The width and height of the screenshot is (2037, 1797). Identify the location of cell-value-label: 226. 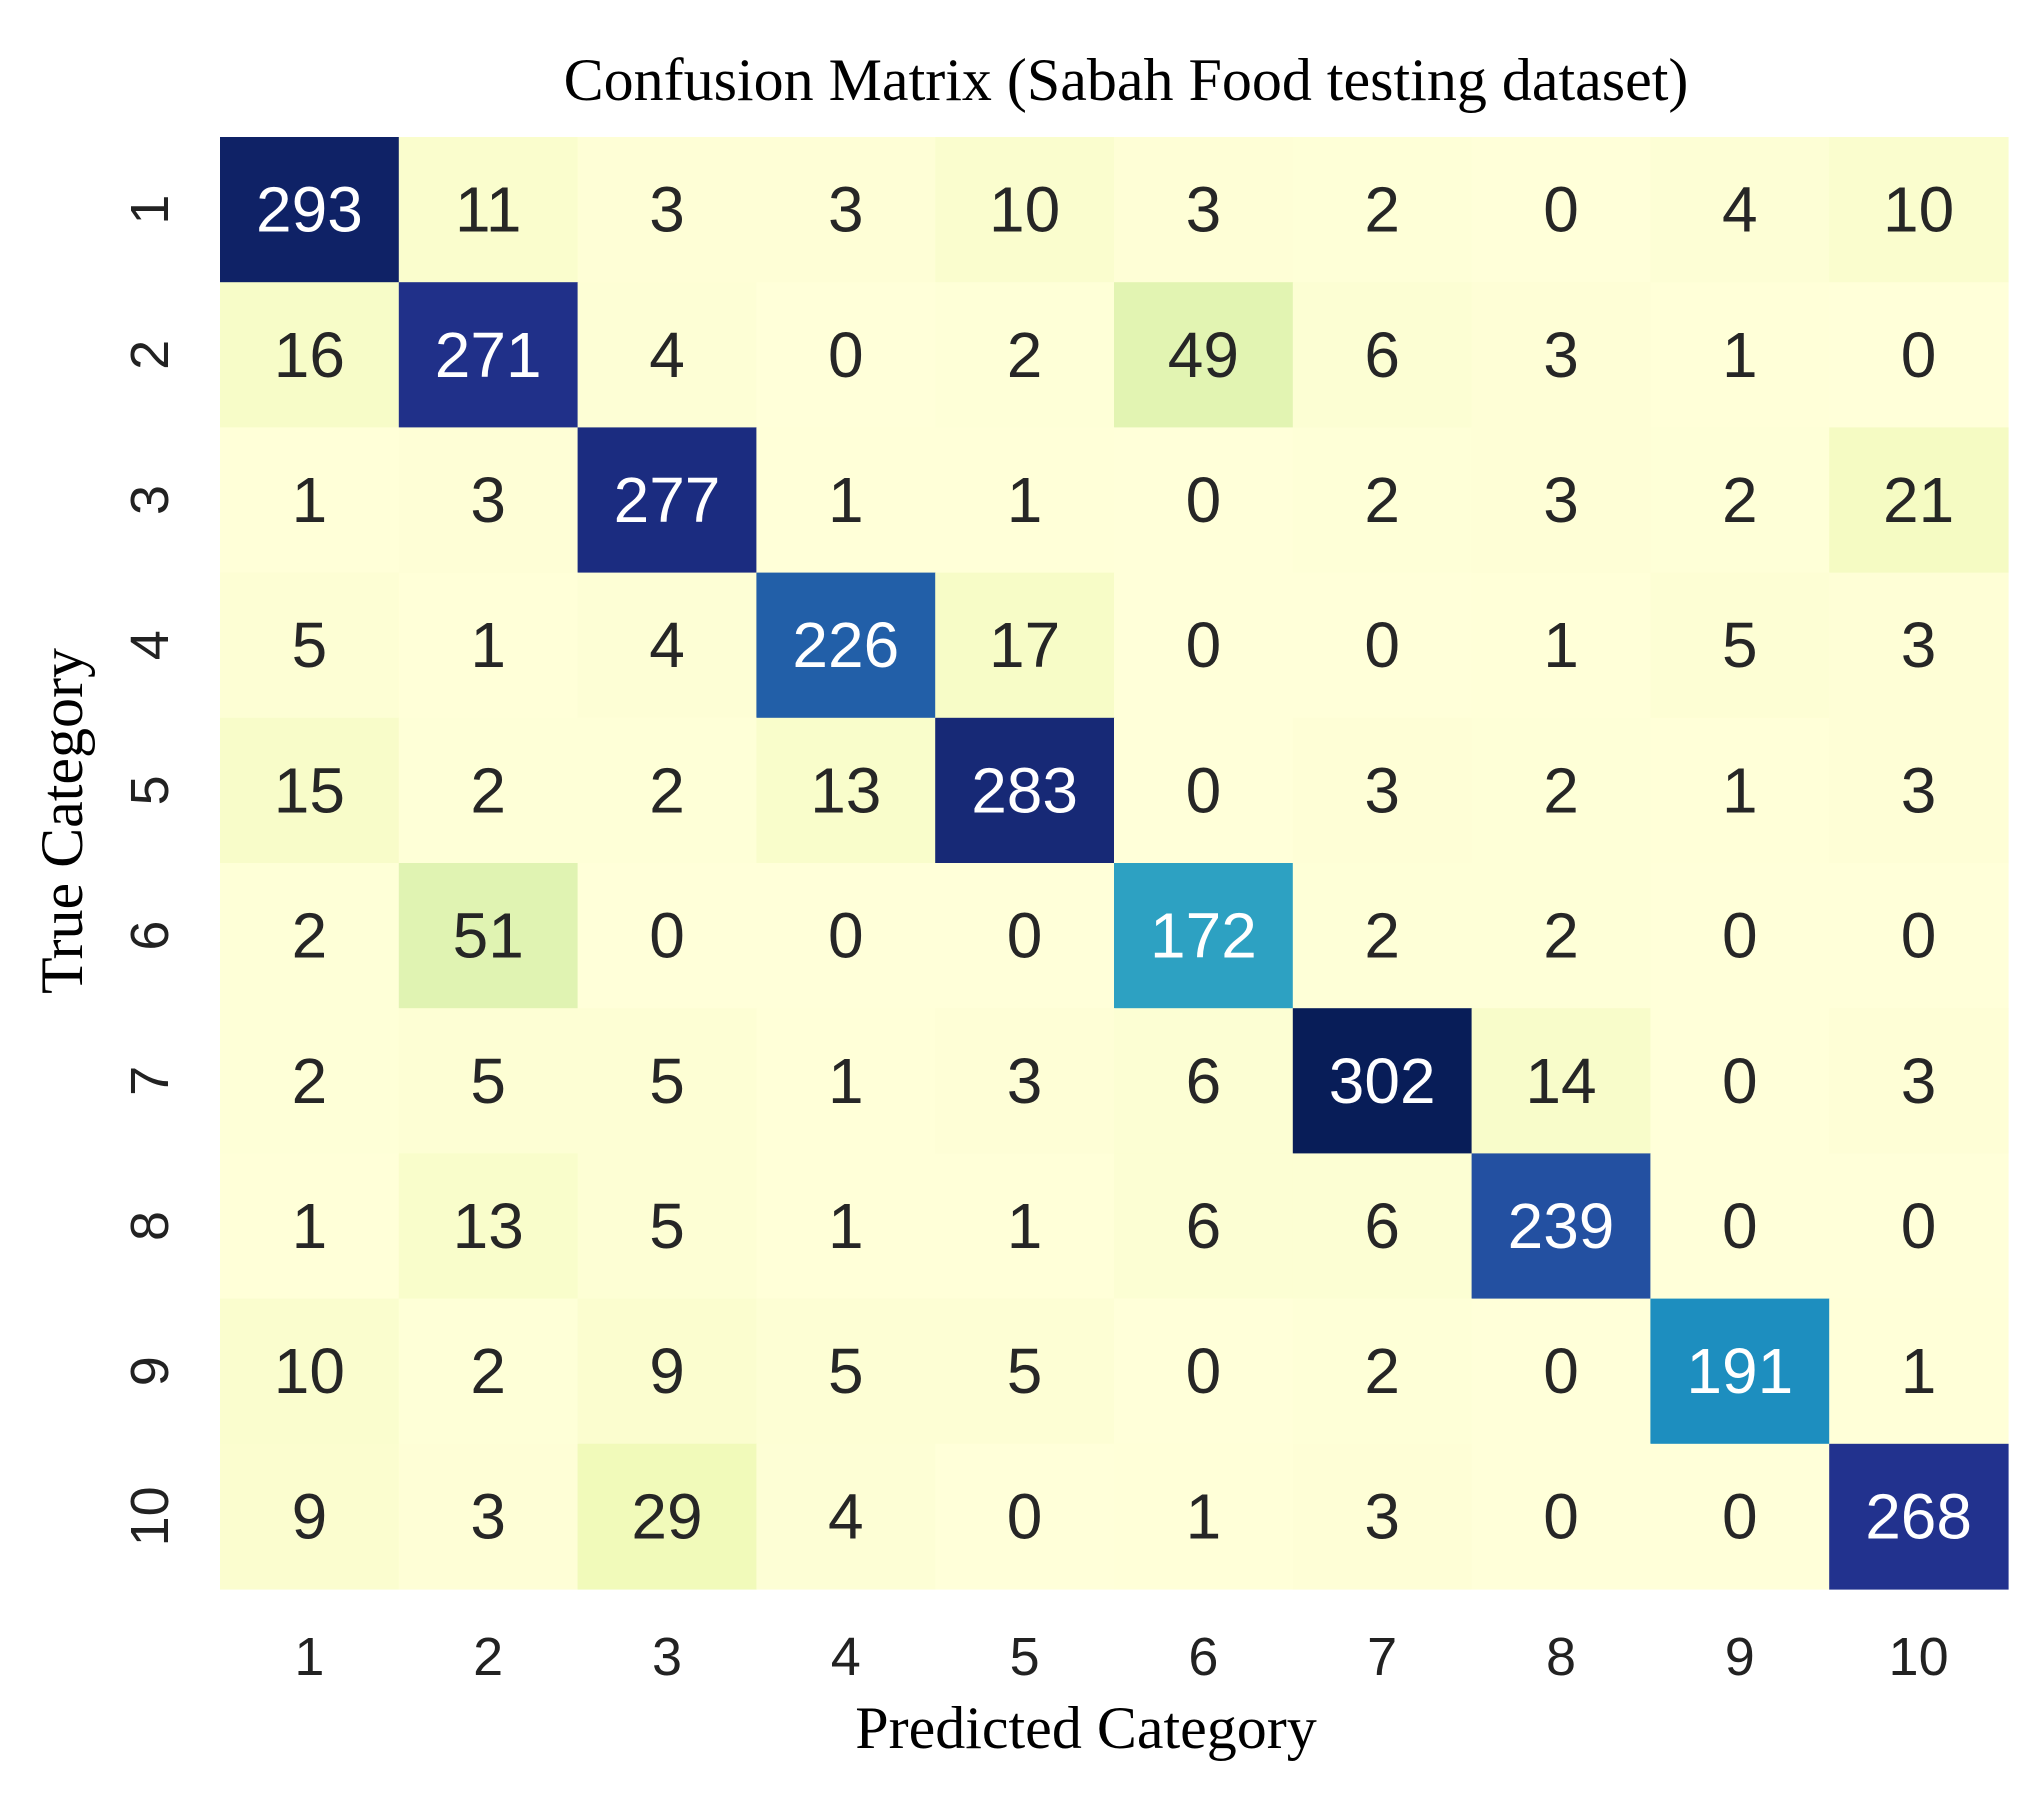
(845, 645).